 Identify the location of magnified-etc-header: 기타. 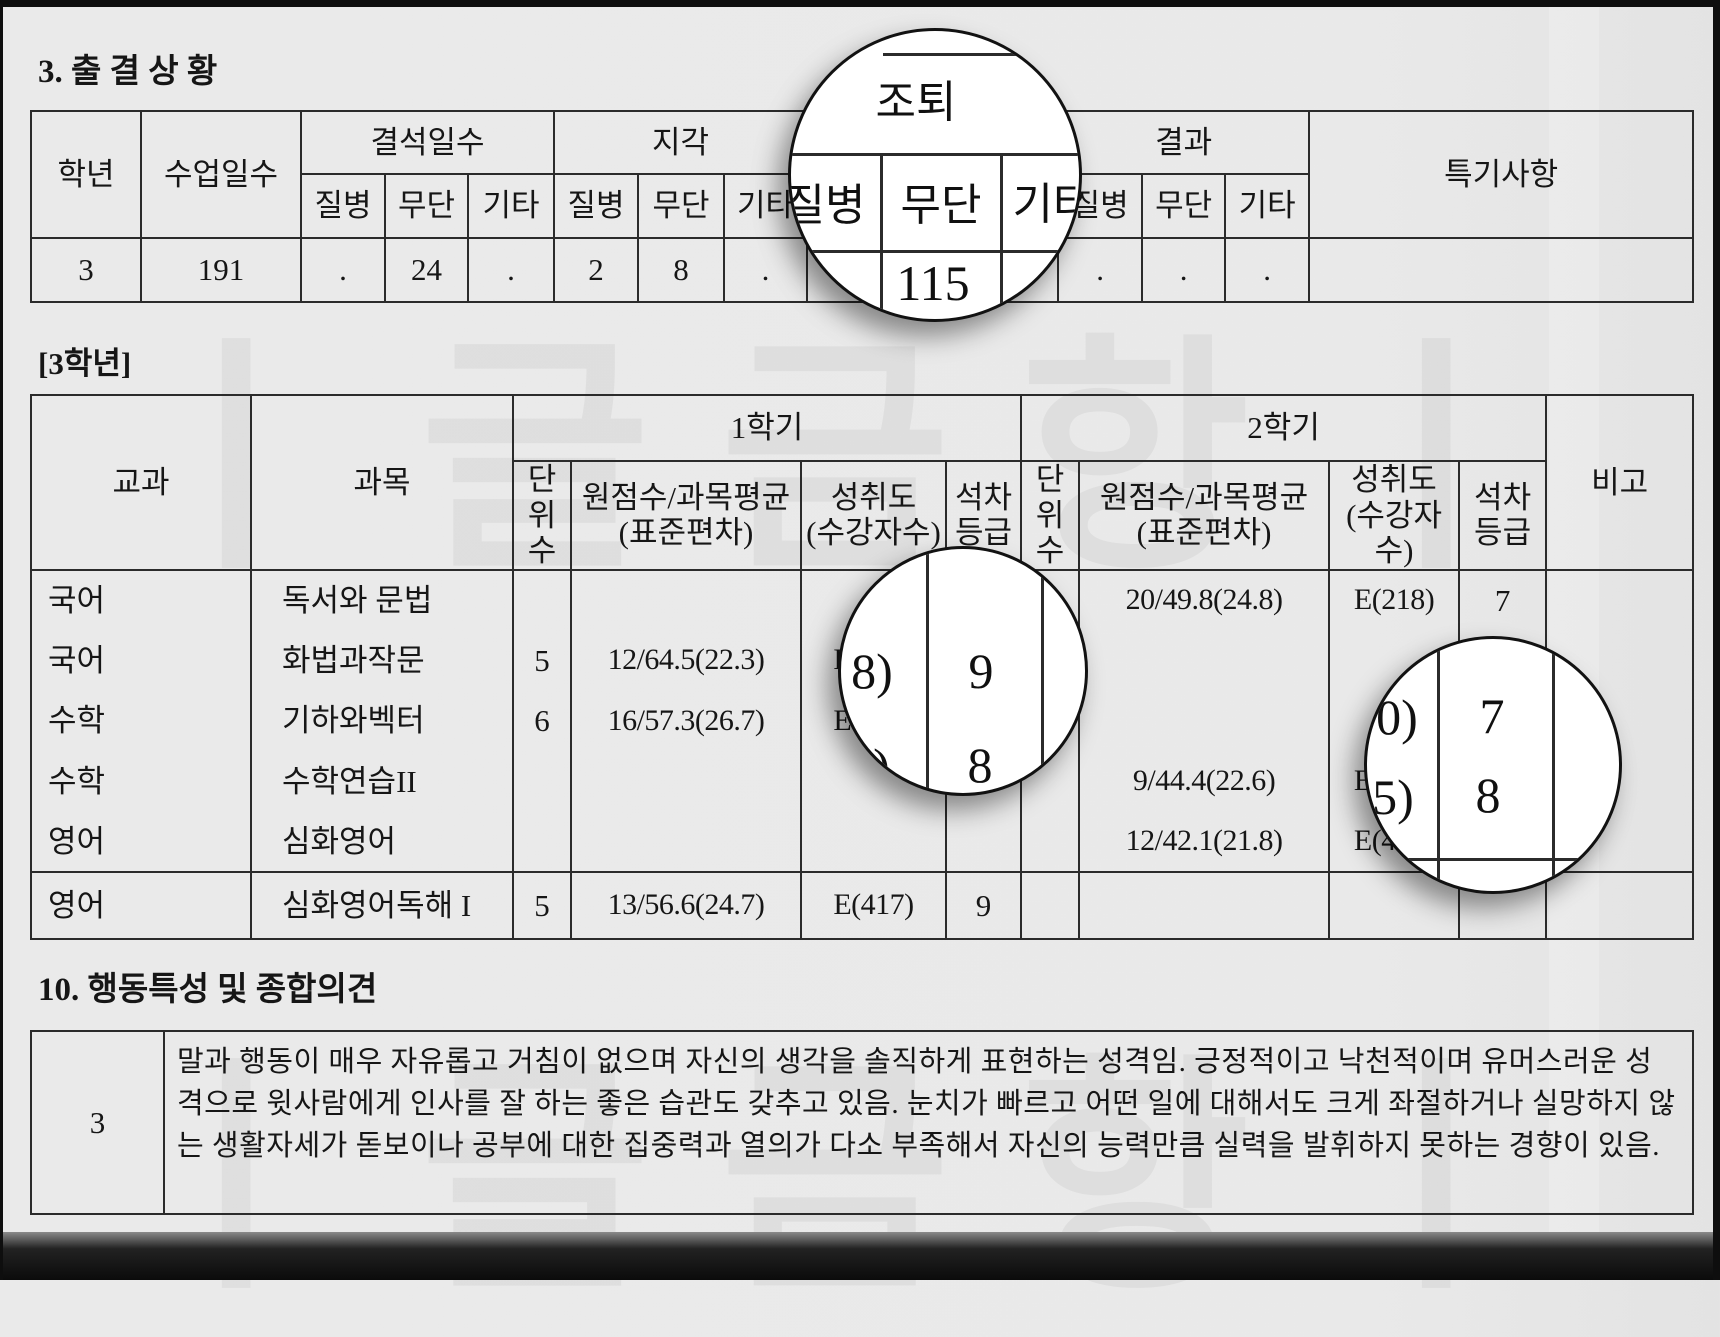
(1045, 204).